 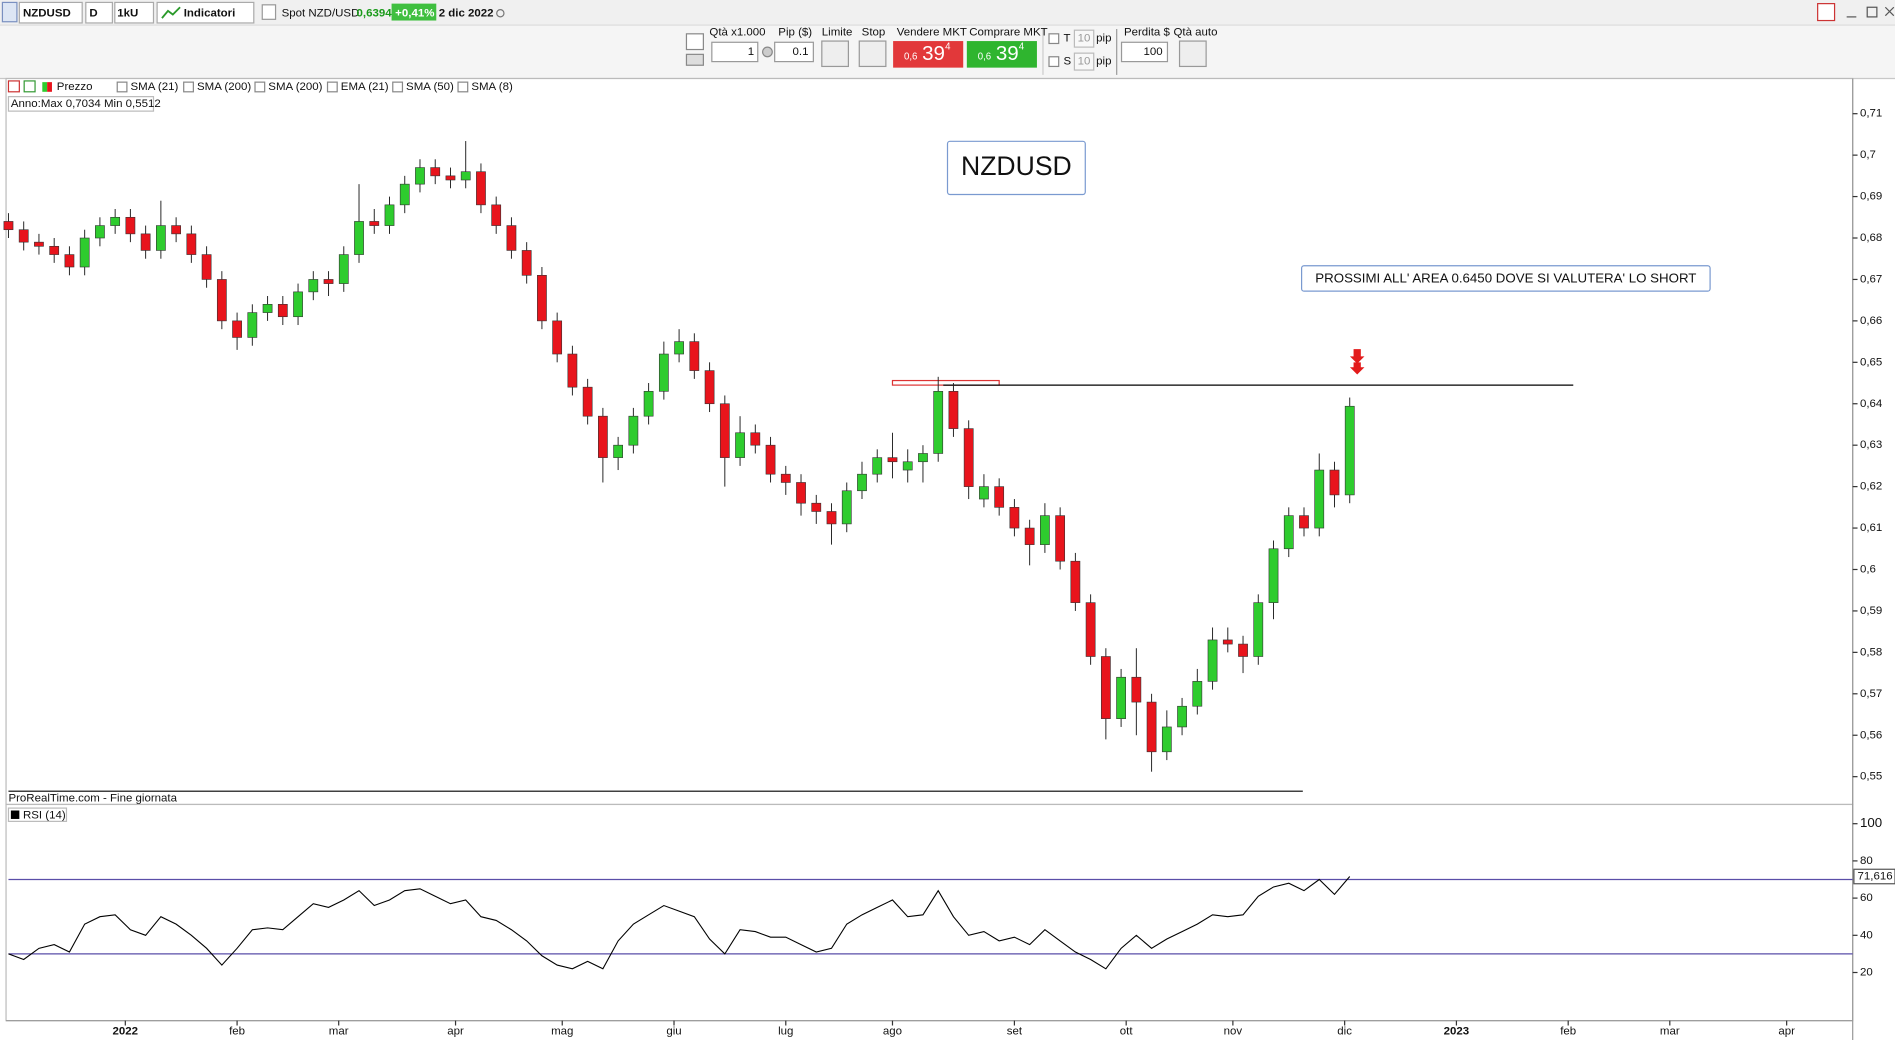 I want to click on y-tick-label: 60, so click(x=1866, y=898).